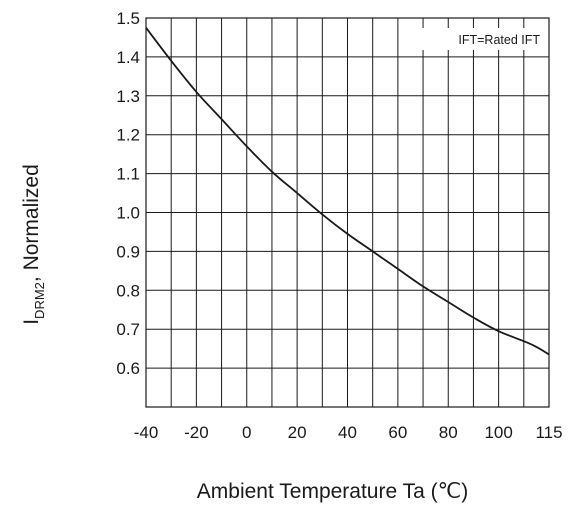 This screenshot has width=581, height=510. I want to click on x-tick-label: 100, so click(498, 432).